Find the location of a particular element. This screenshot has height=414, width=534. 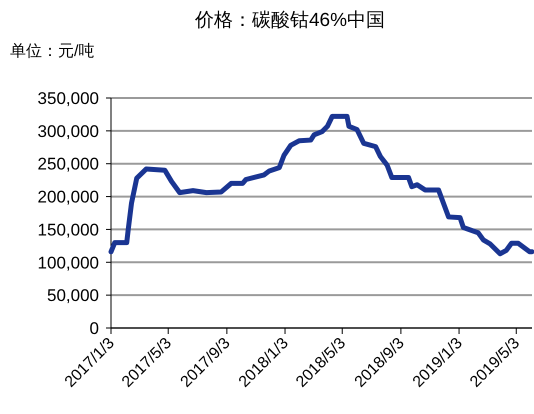

y-tick-label: 250,000 is located at coordinates (68, 164).